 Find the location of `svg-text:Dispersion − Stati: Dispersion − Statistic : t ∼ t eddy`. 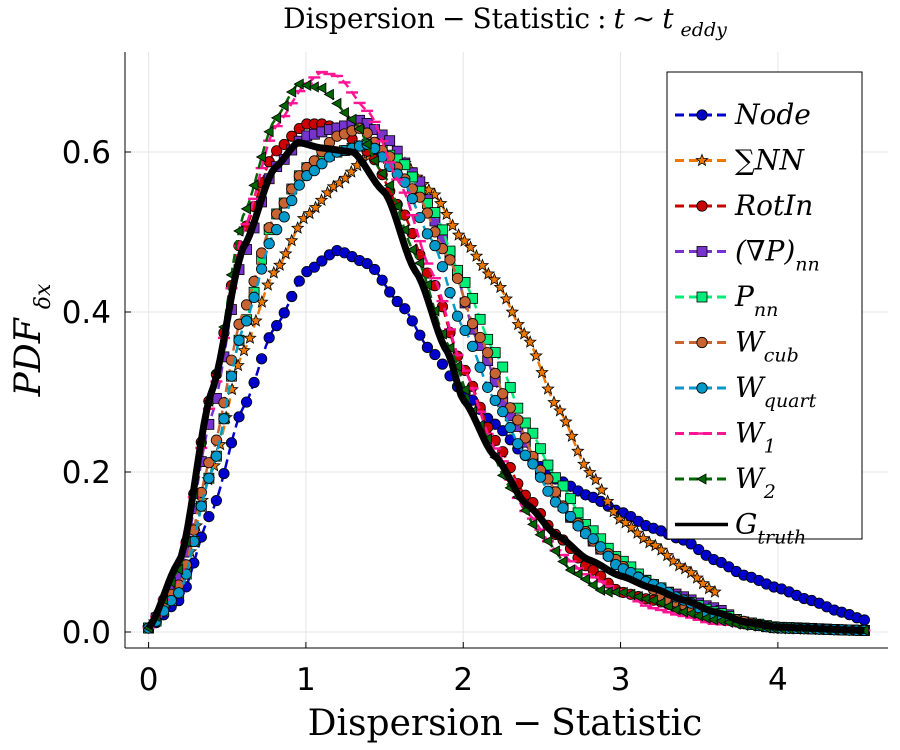

svg-text:Dispersion − Stati: Dispersion − Statistic : t ∼ t eddy is located at coordinates (505, 21).